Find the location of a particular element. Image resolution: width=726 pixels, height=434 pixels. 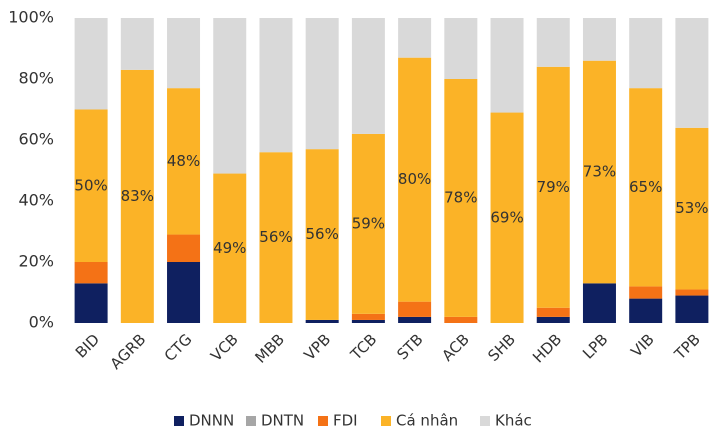

x-tick-label: TPB is located at coordinates (687, 347).